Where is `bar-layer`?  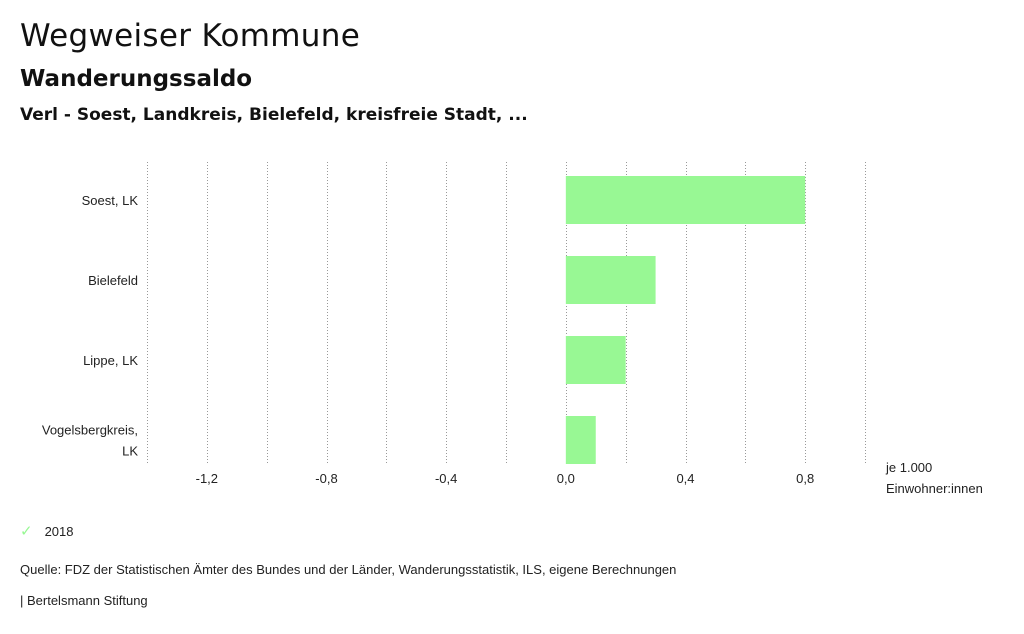 bar-layer is located at coordinates (685, 320).